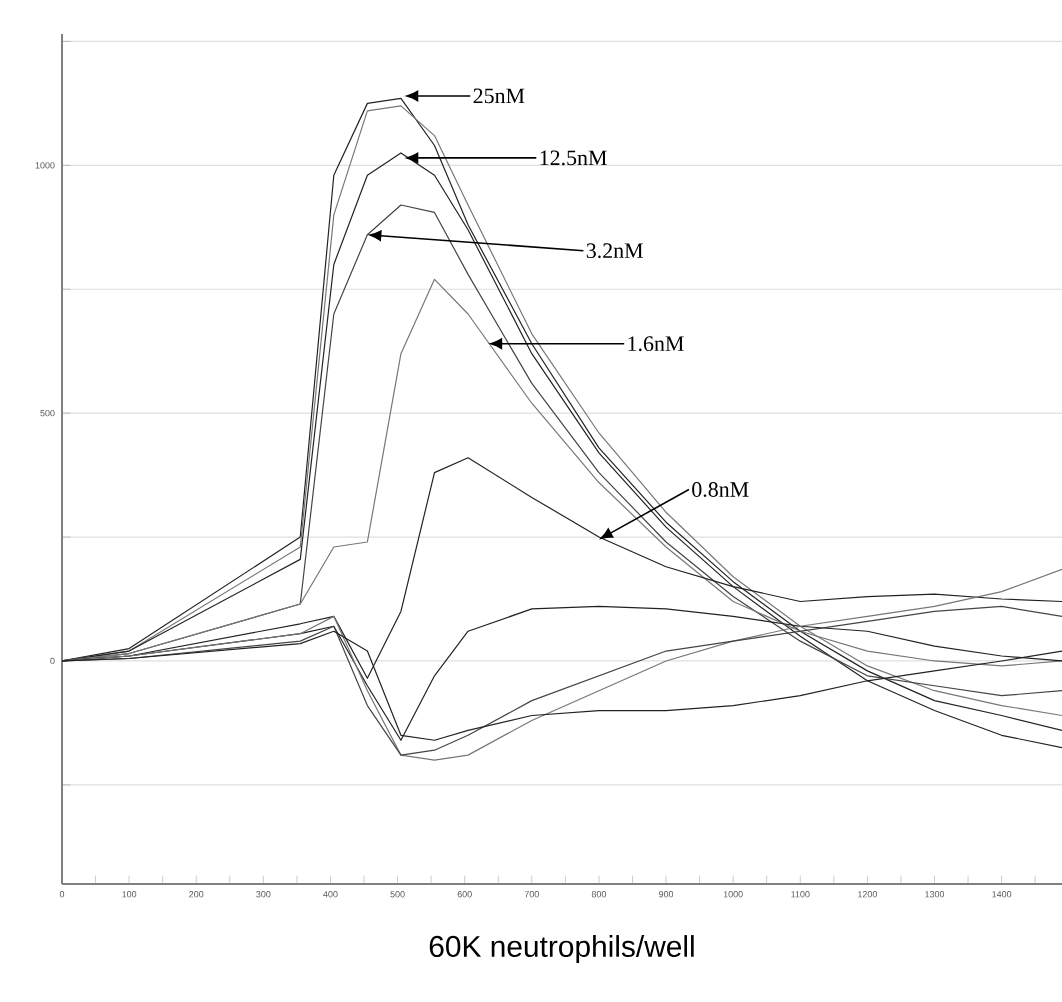 The height and width of the screenshot is (1002, 1062). I want to click on annotation: 25nM, so click(499, 96).